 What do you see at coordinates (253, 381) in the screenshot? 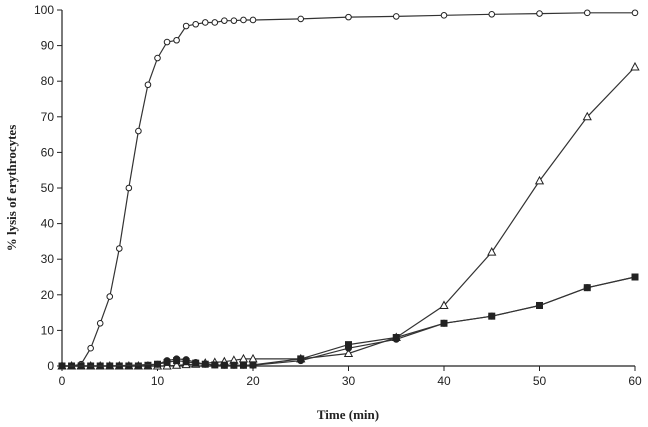
I see `x-tick-label: 20` at bounding box center [253, 381].